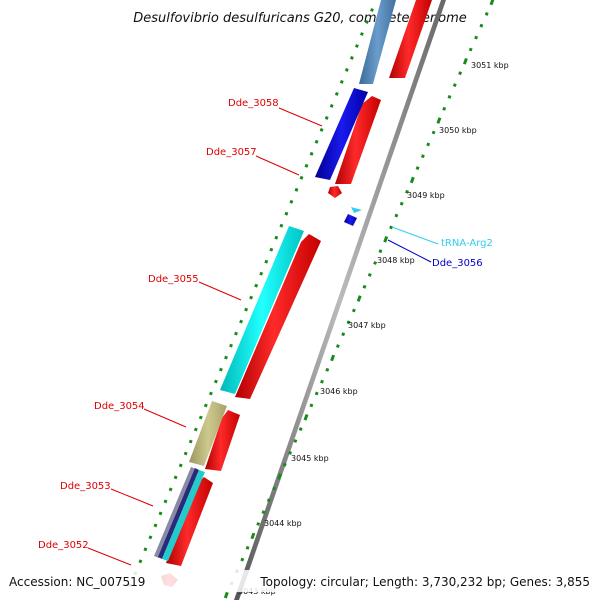  What do you see at coordinates (335, 192) in the screenshot?
I see `gene-dde-3057-fwd` at bounding box center [335, 192].